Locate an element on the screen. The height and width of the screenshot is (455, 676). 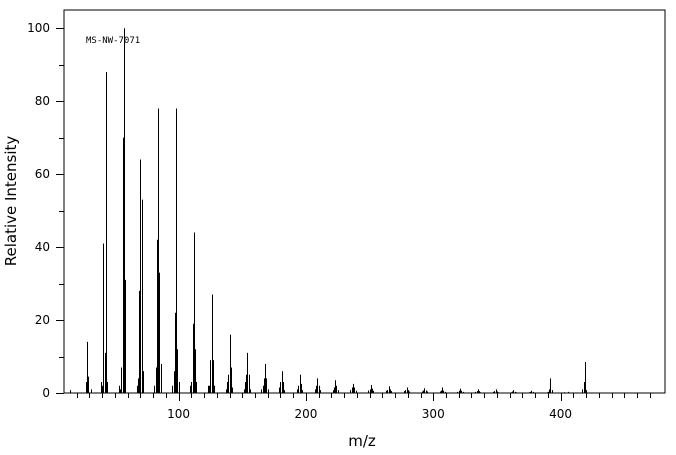
y-tick-label: 80 is located at coordinates (42, 101).